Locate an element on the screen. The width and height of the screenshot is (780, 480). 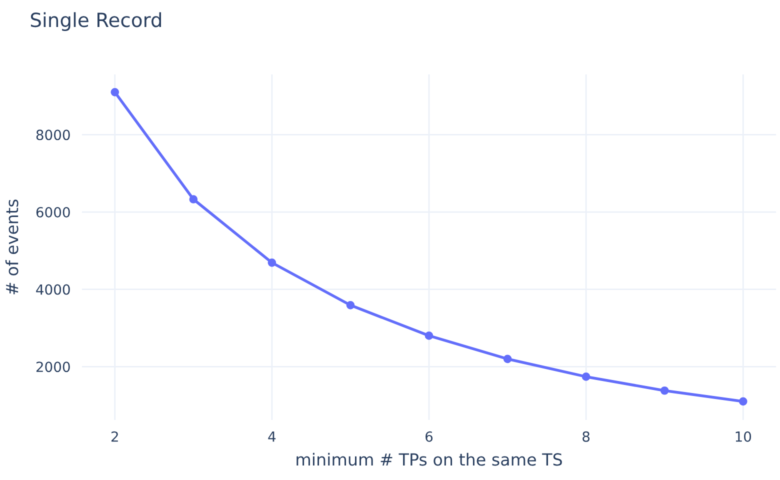
x-tick-label: 4 is located at coordinates (272, 437).